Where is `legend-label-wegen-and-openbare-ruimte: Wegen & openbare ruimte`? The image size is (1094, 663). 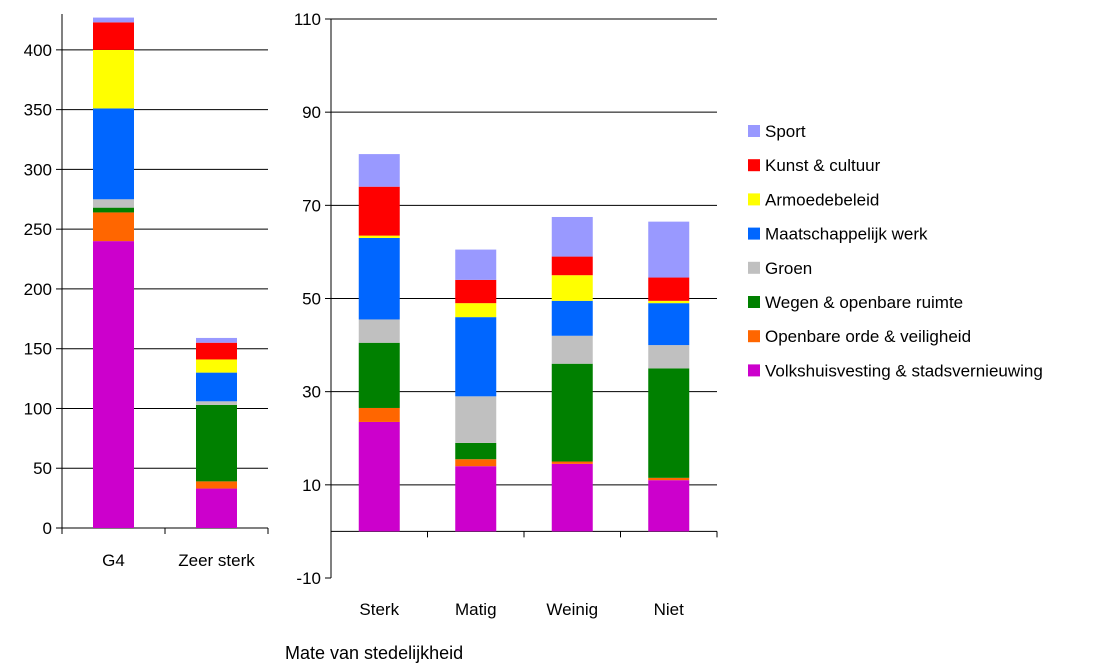
legend-label-wegen-and-openbare-ruimte: Wegen & openbare ruimte is located at coordinates (864, 302).